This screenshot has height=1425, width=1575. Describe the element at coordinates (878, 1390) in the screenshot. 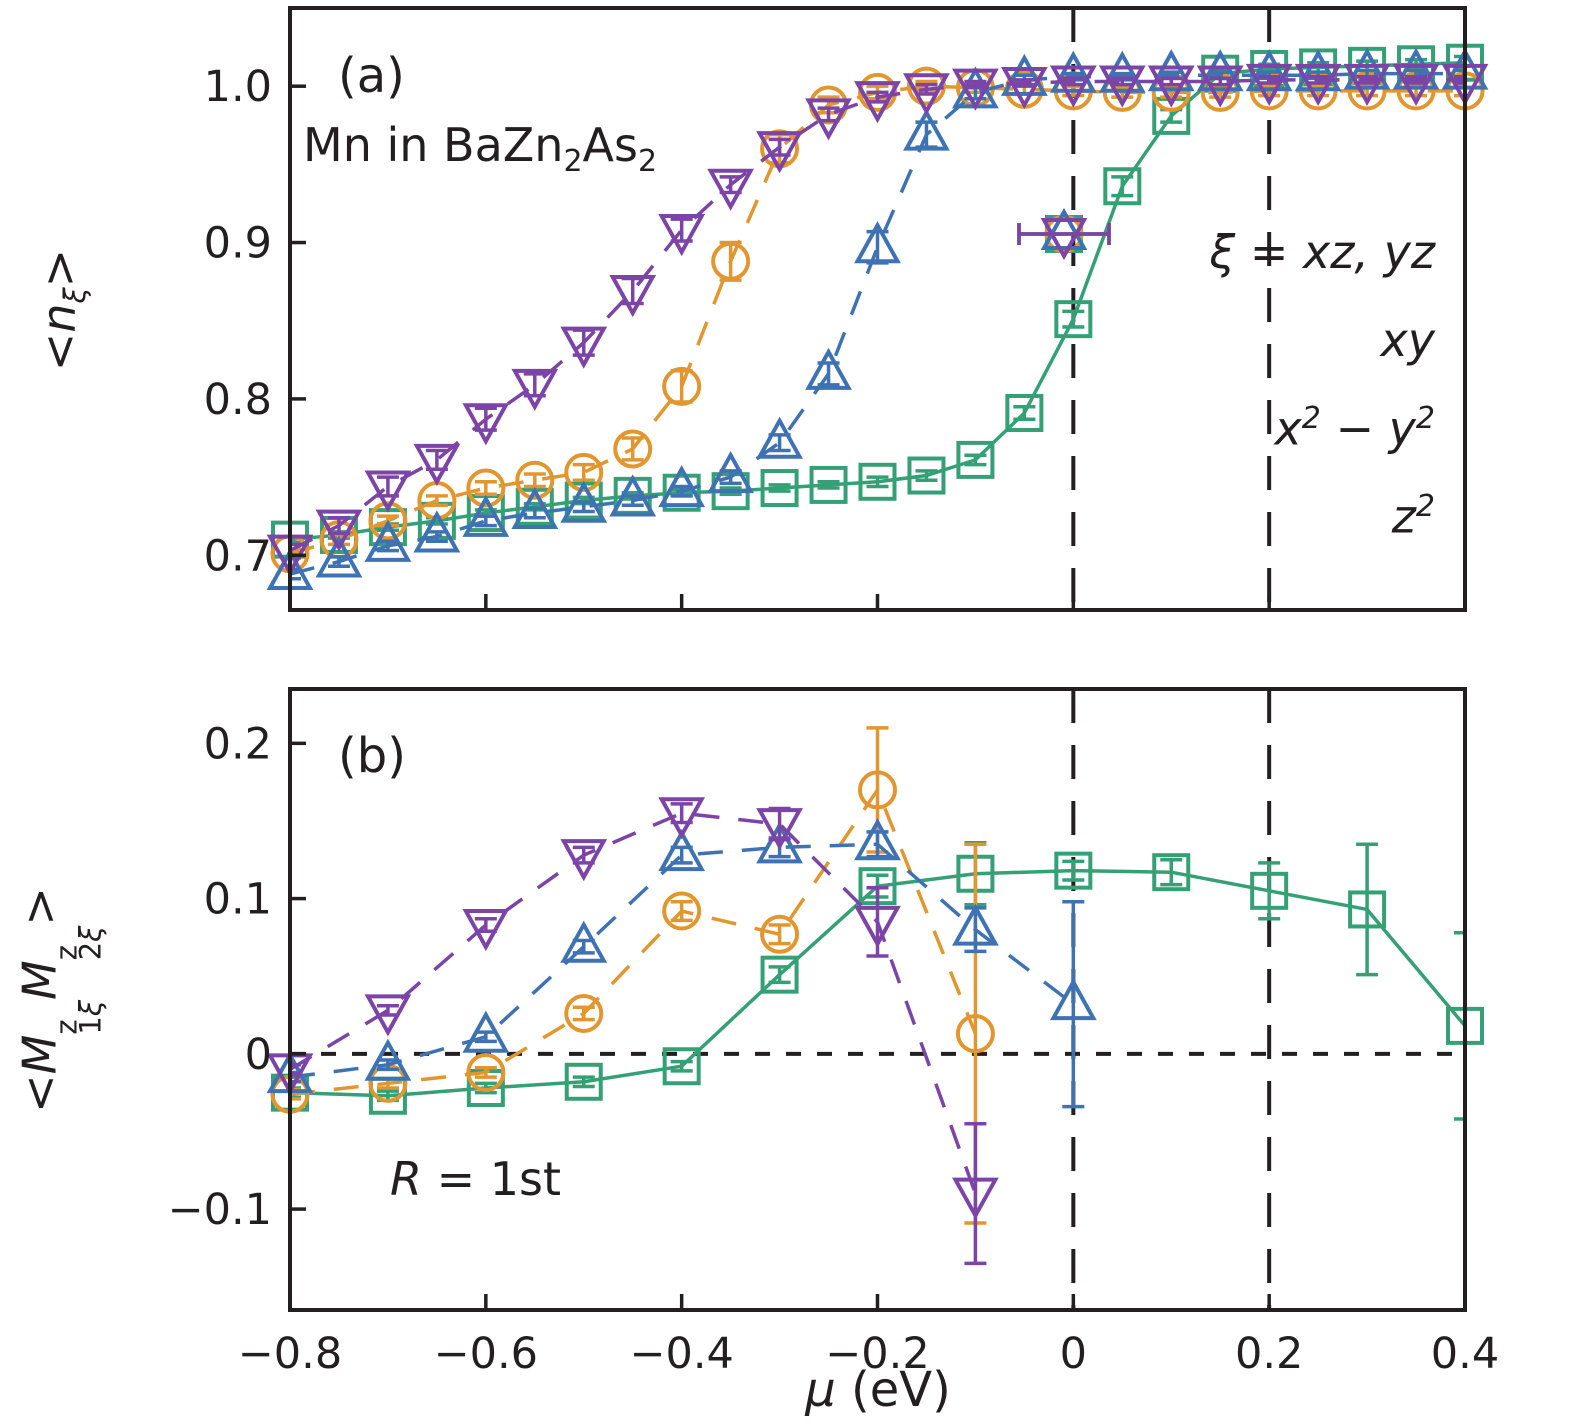

I see `x-axis-label: μ (eV)` at that location.